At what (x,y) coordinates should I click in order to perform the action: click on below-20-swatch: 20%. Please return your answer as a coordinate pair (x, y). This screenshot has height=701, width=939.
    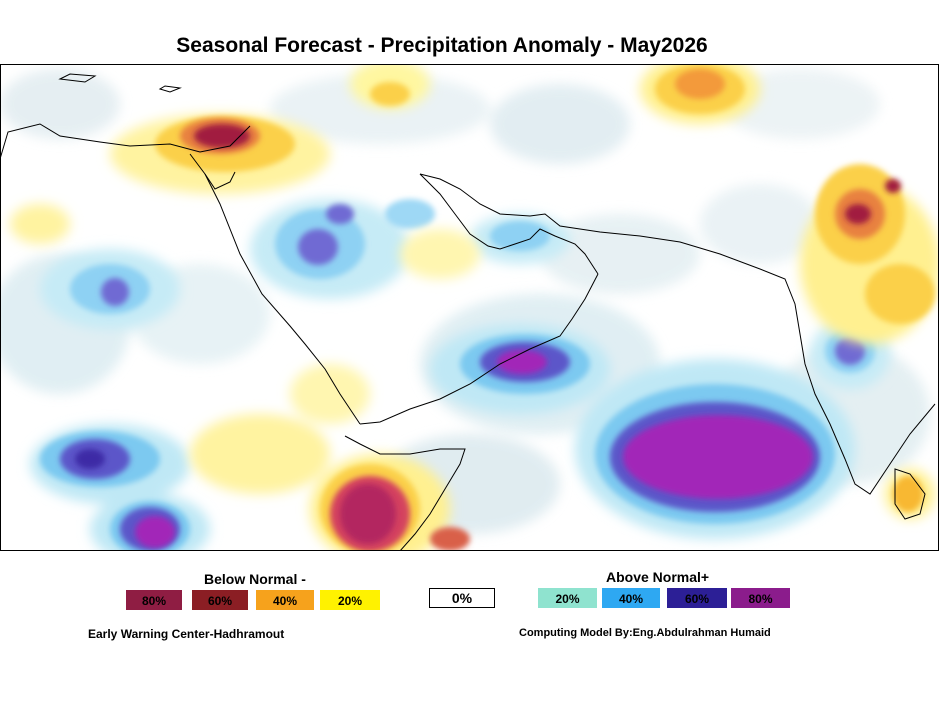
    Looking at the image, I should click on (350, 600).